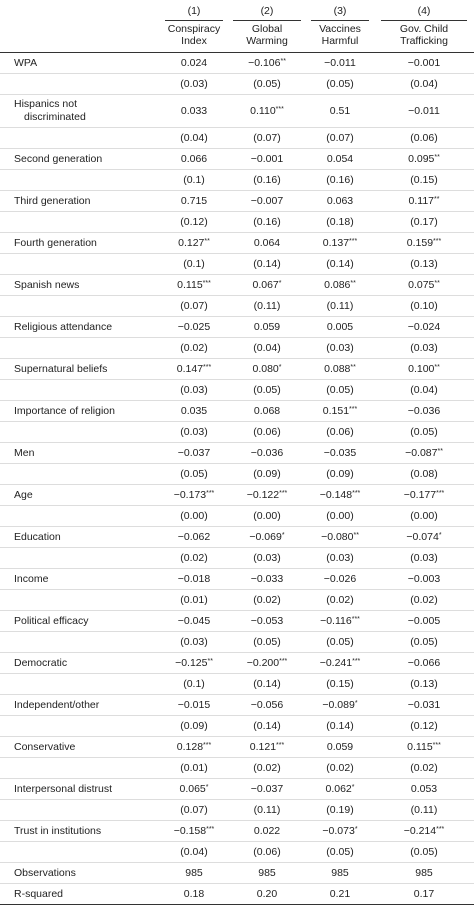 The image size is (474, 905). What do you see at coordinates (340, 663) in the screenshot?
I see `coefficient: −0.241***` at bounding box center [340, 663].